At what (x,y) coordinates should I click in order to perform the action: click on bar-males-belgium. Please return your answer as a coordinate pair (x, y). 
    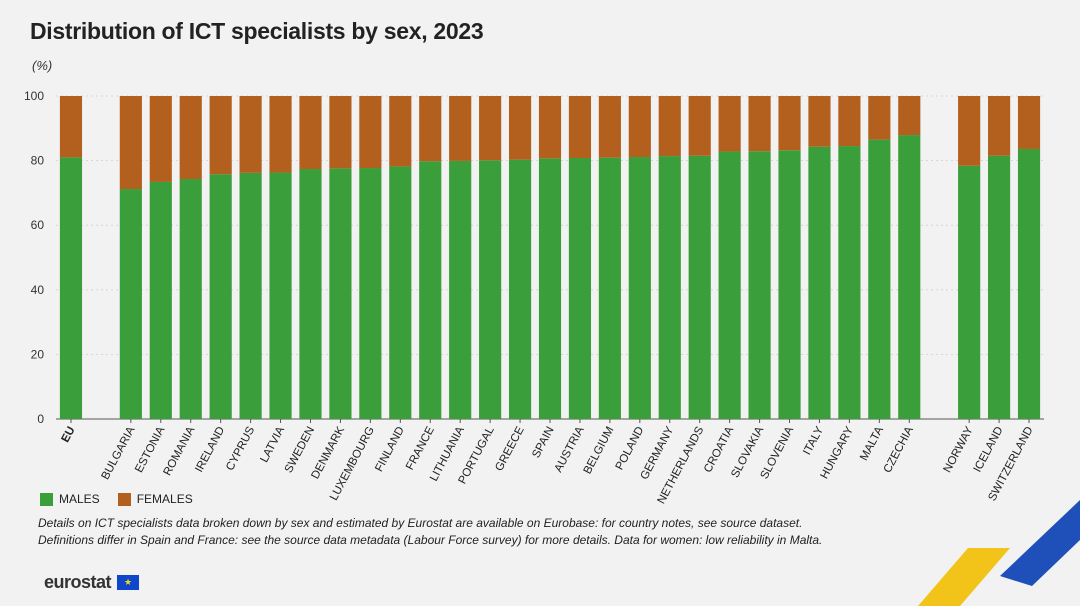
    Looking at the image, I should click on (609, 288).